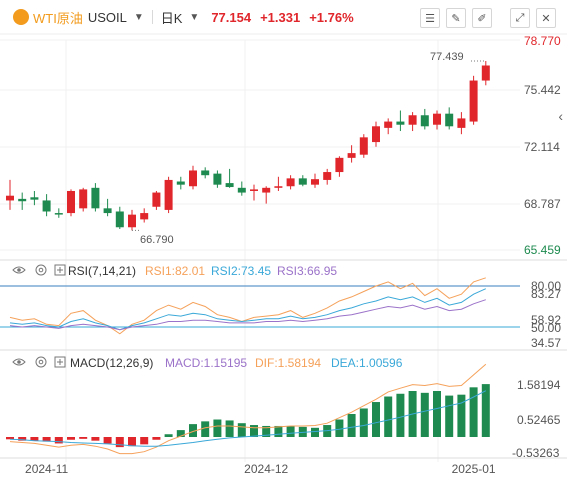 This screenshot has width=567, height=481. Describe the element at coordinates (546, 328) in the screenshot. I see `rsi-level-50: 50.00` at that location.